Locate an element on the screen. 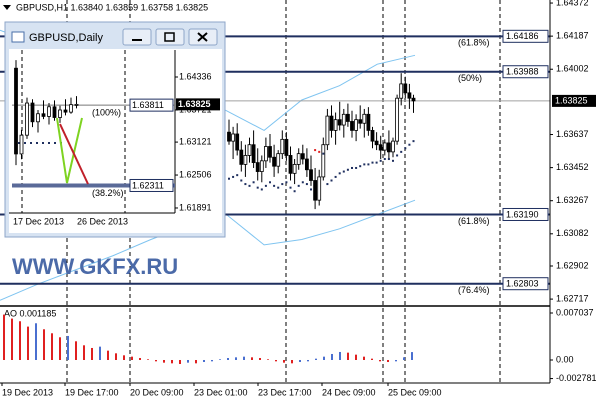  window-title: GBPUSD,Daily is located at coordinates (66, 38).